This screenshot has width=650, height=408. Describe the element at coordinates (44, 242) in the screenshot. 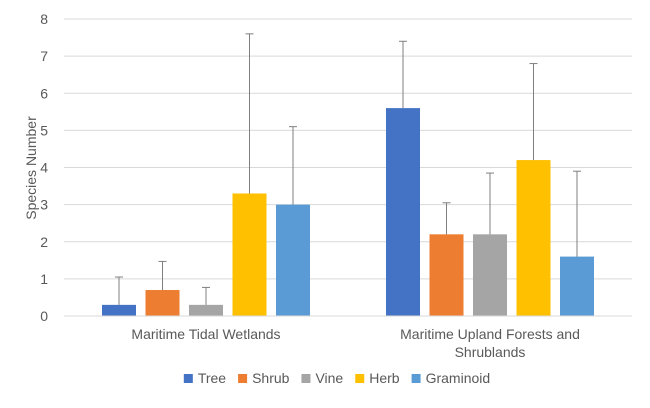

I see `y-tick-label: 2` at that location.